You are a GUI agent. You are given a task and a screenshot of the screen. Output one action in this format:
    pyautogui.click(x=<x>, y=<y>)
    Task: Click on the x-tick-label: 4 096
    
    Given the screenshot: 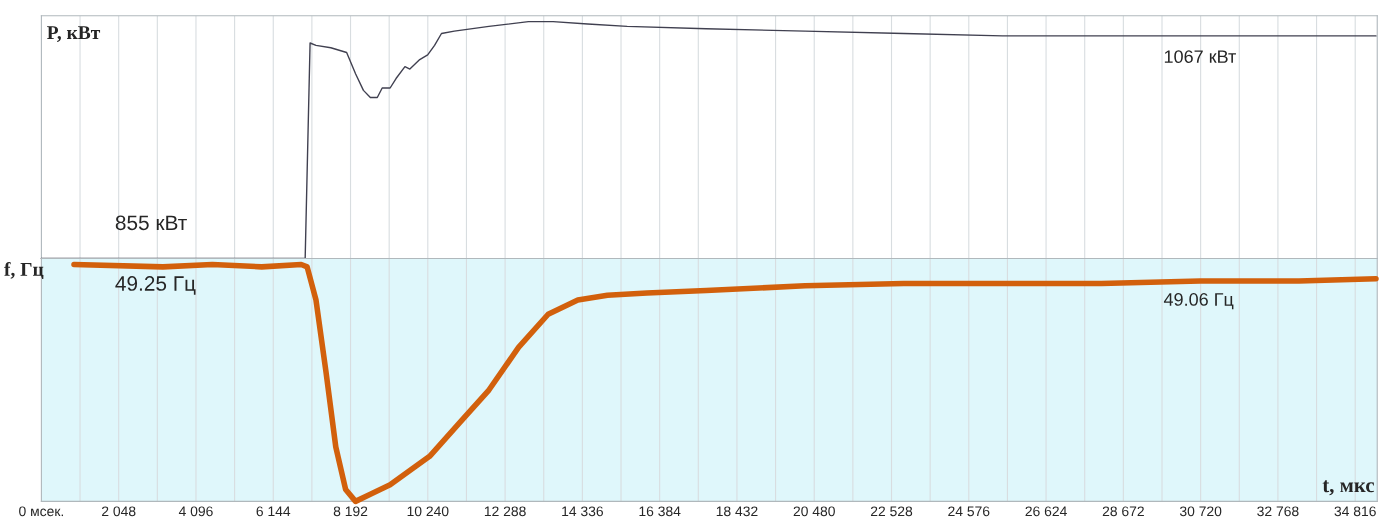 What is the action you would take?
    pyautogui.click(x=195, y=511)
    